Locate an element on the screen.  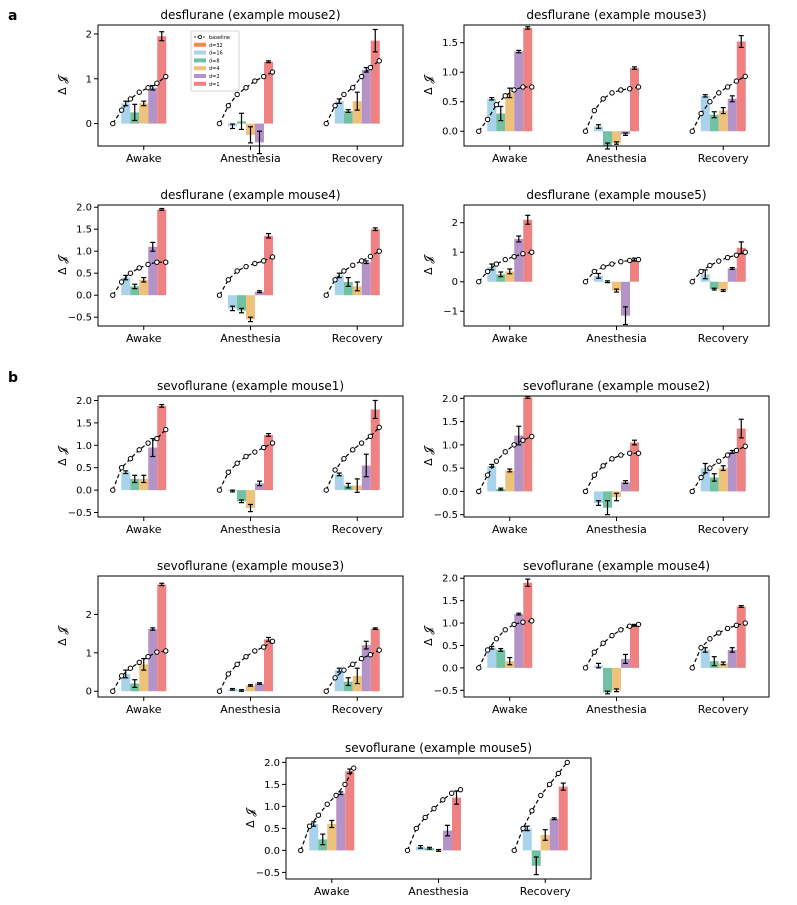
y-tick-label: 2 is located at coordinates (89, 615).